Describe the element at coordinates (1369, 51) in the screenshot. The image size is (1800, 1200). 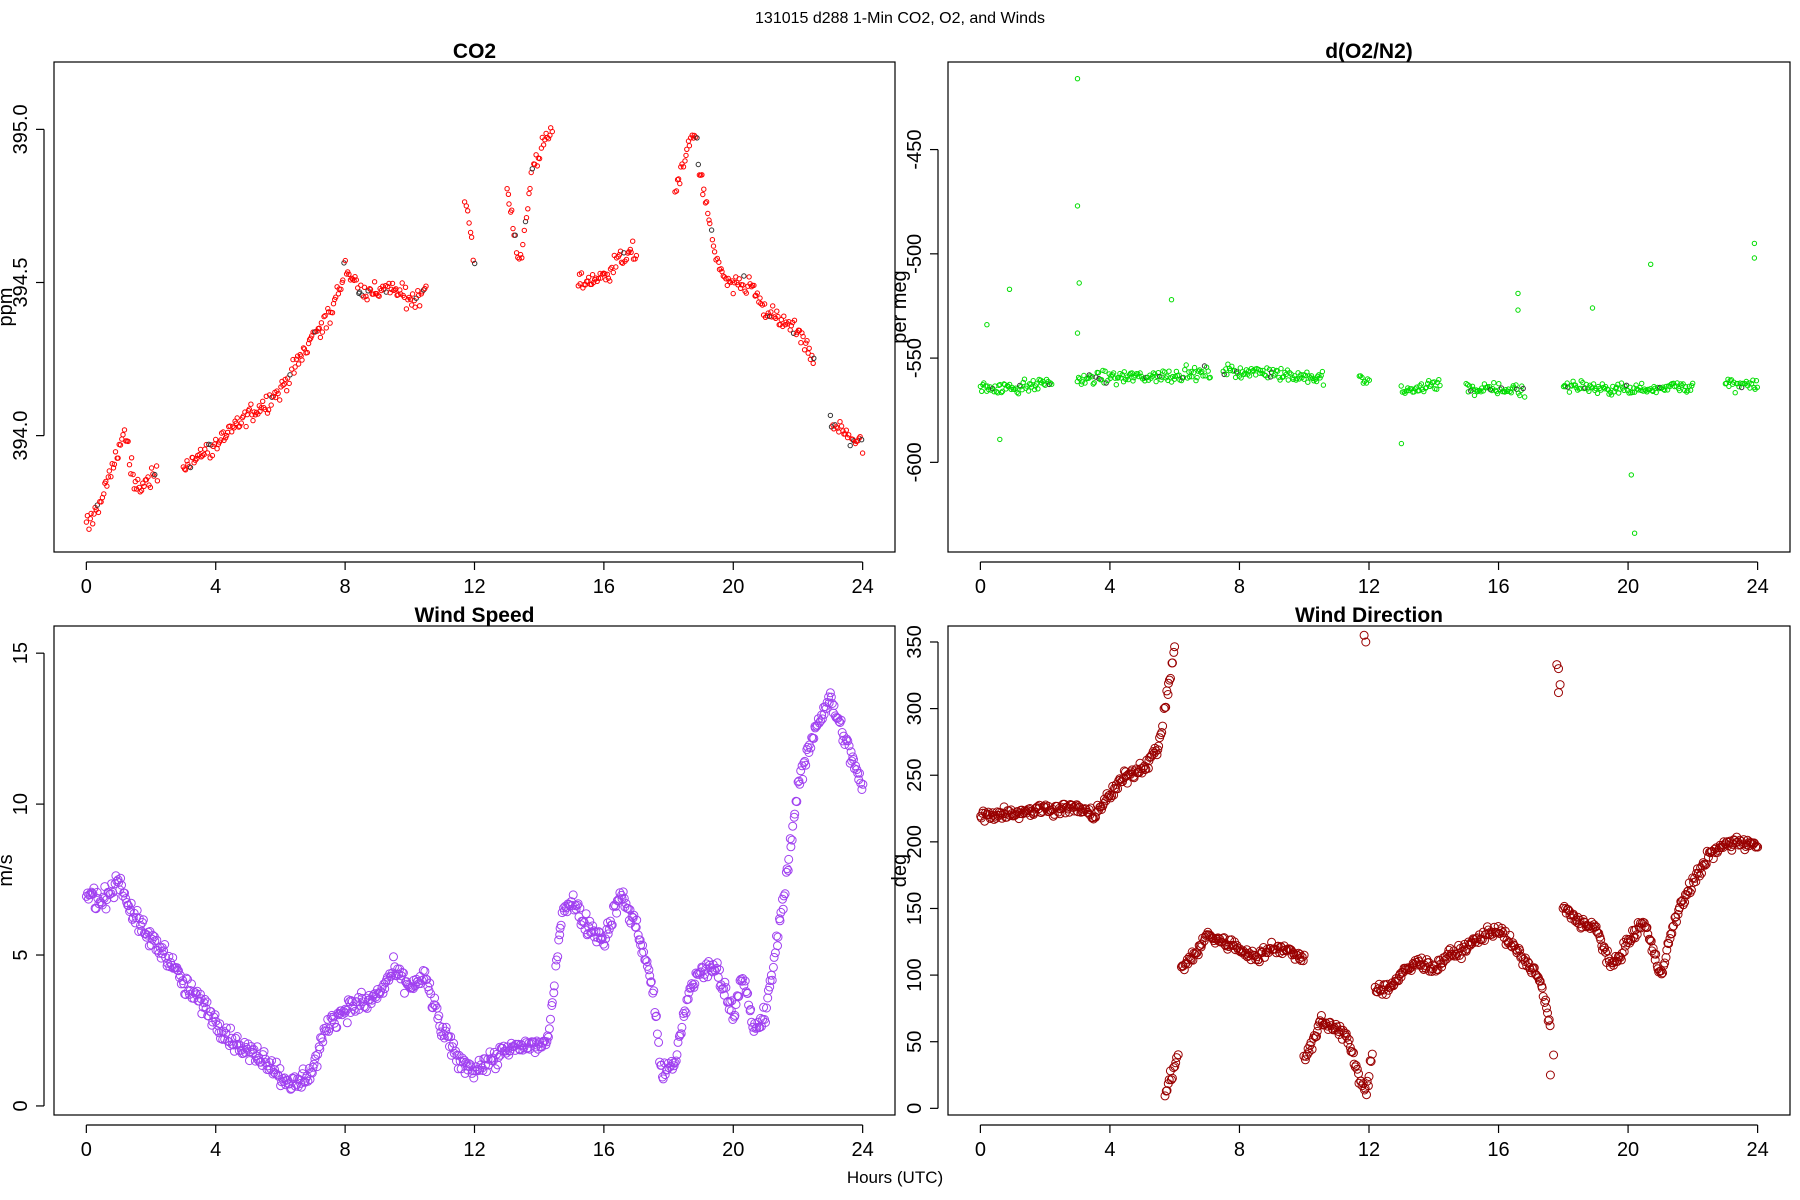
I see `o2n2-title: d(O2/N2)` at that location.